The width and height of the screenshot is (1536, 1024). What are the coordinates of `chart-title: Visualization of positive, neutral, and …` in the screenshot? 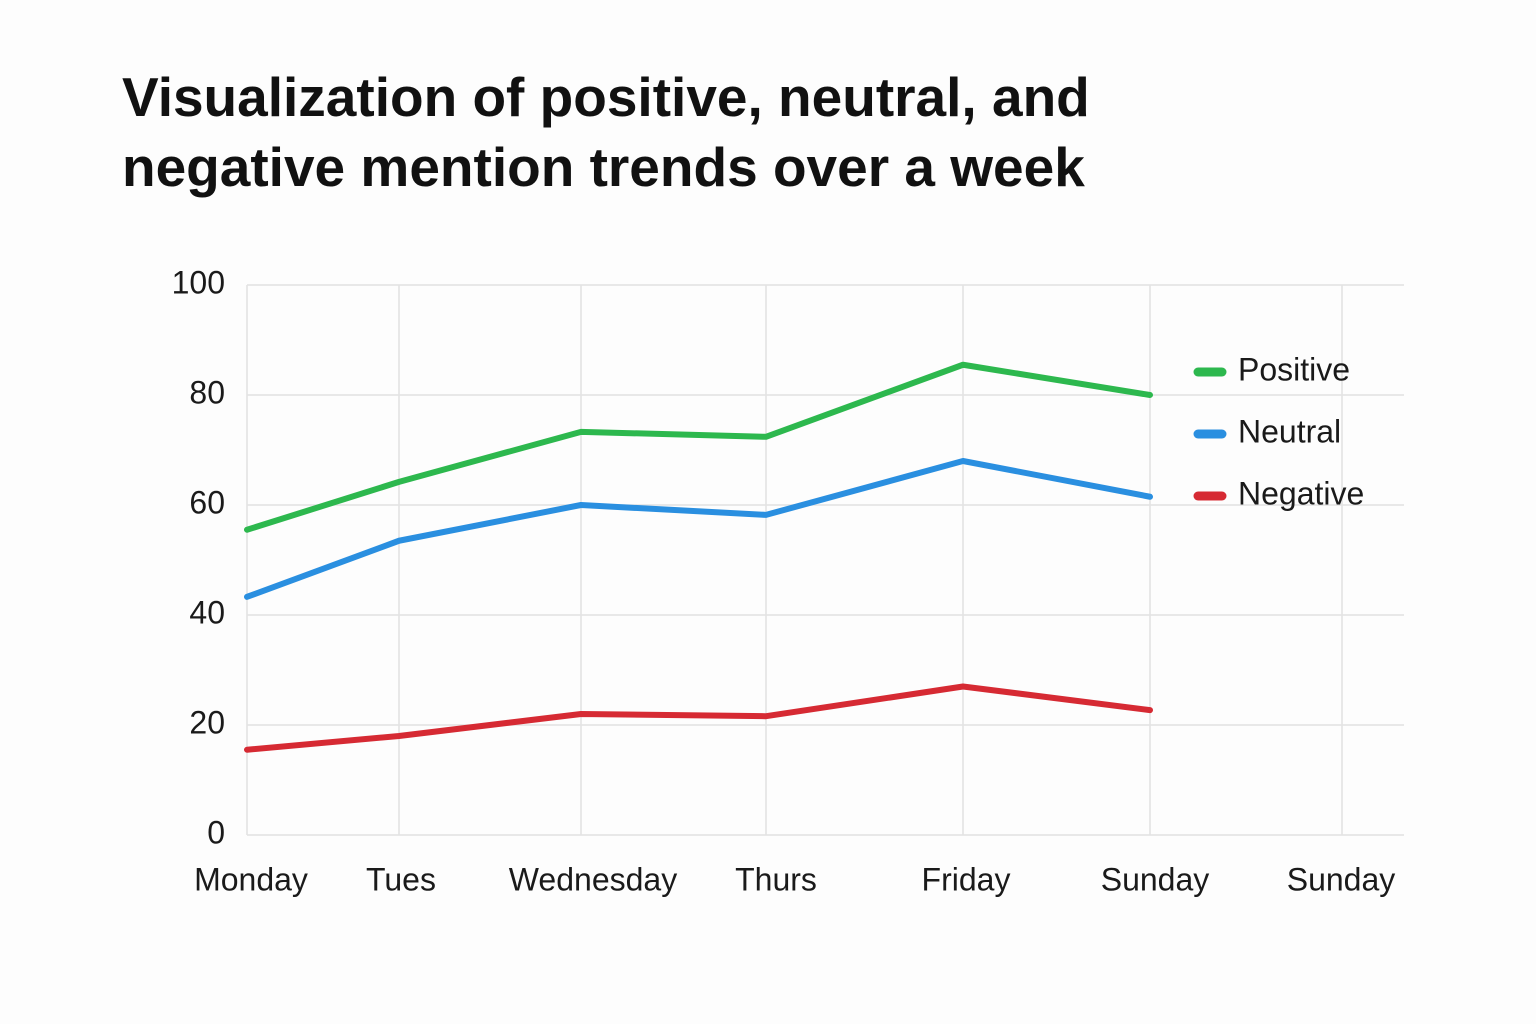 It's located at (606, 132).